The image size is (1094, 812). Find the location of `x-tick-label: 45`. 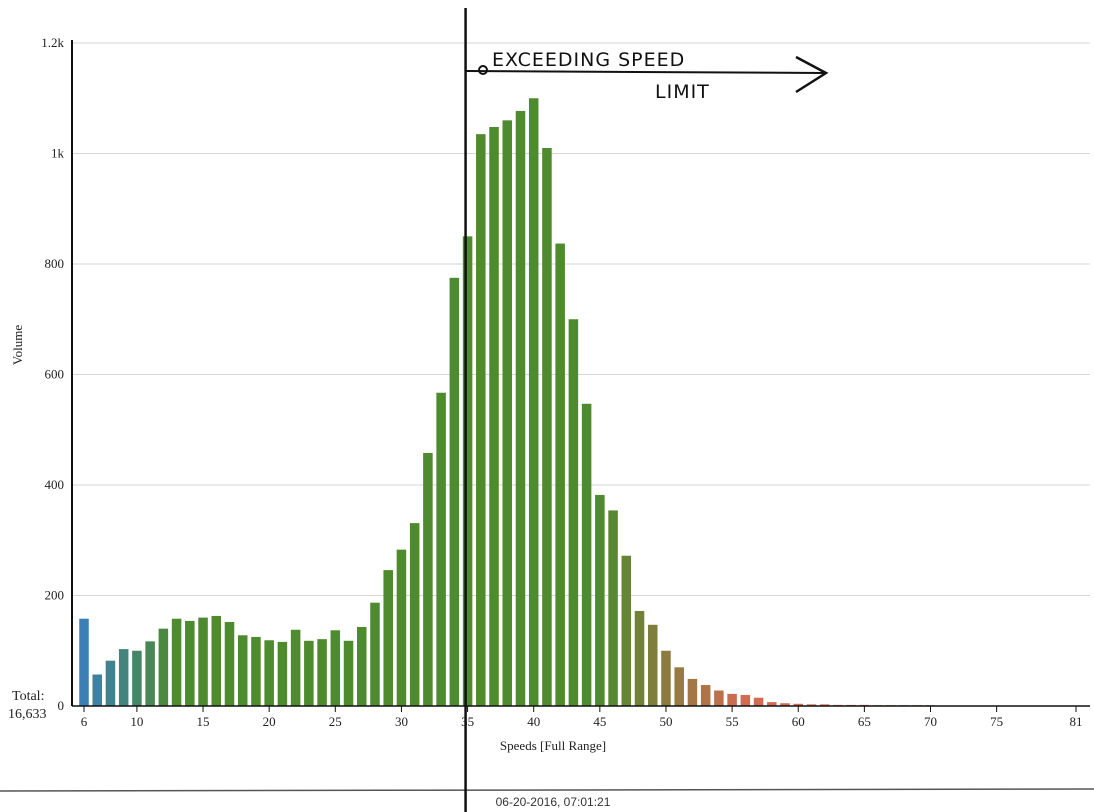

x-tick-label: 45 is located at coordinates (599, 721).